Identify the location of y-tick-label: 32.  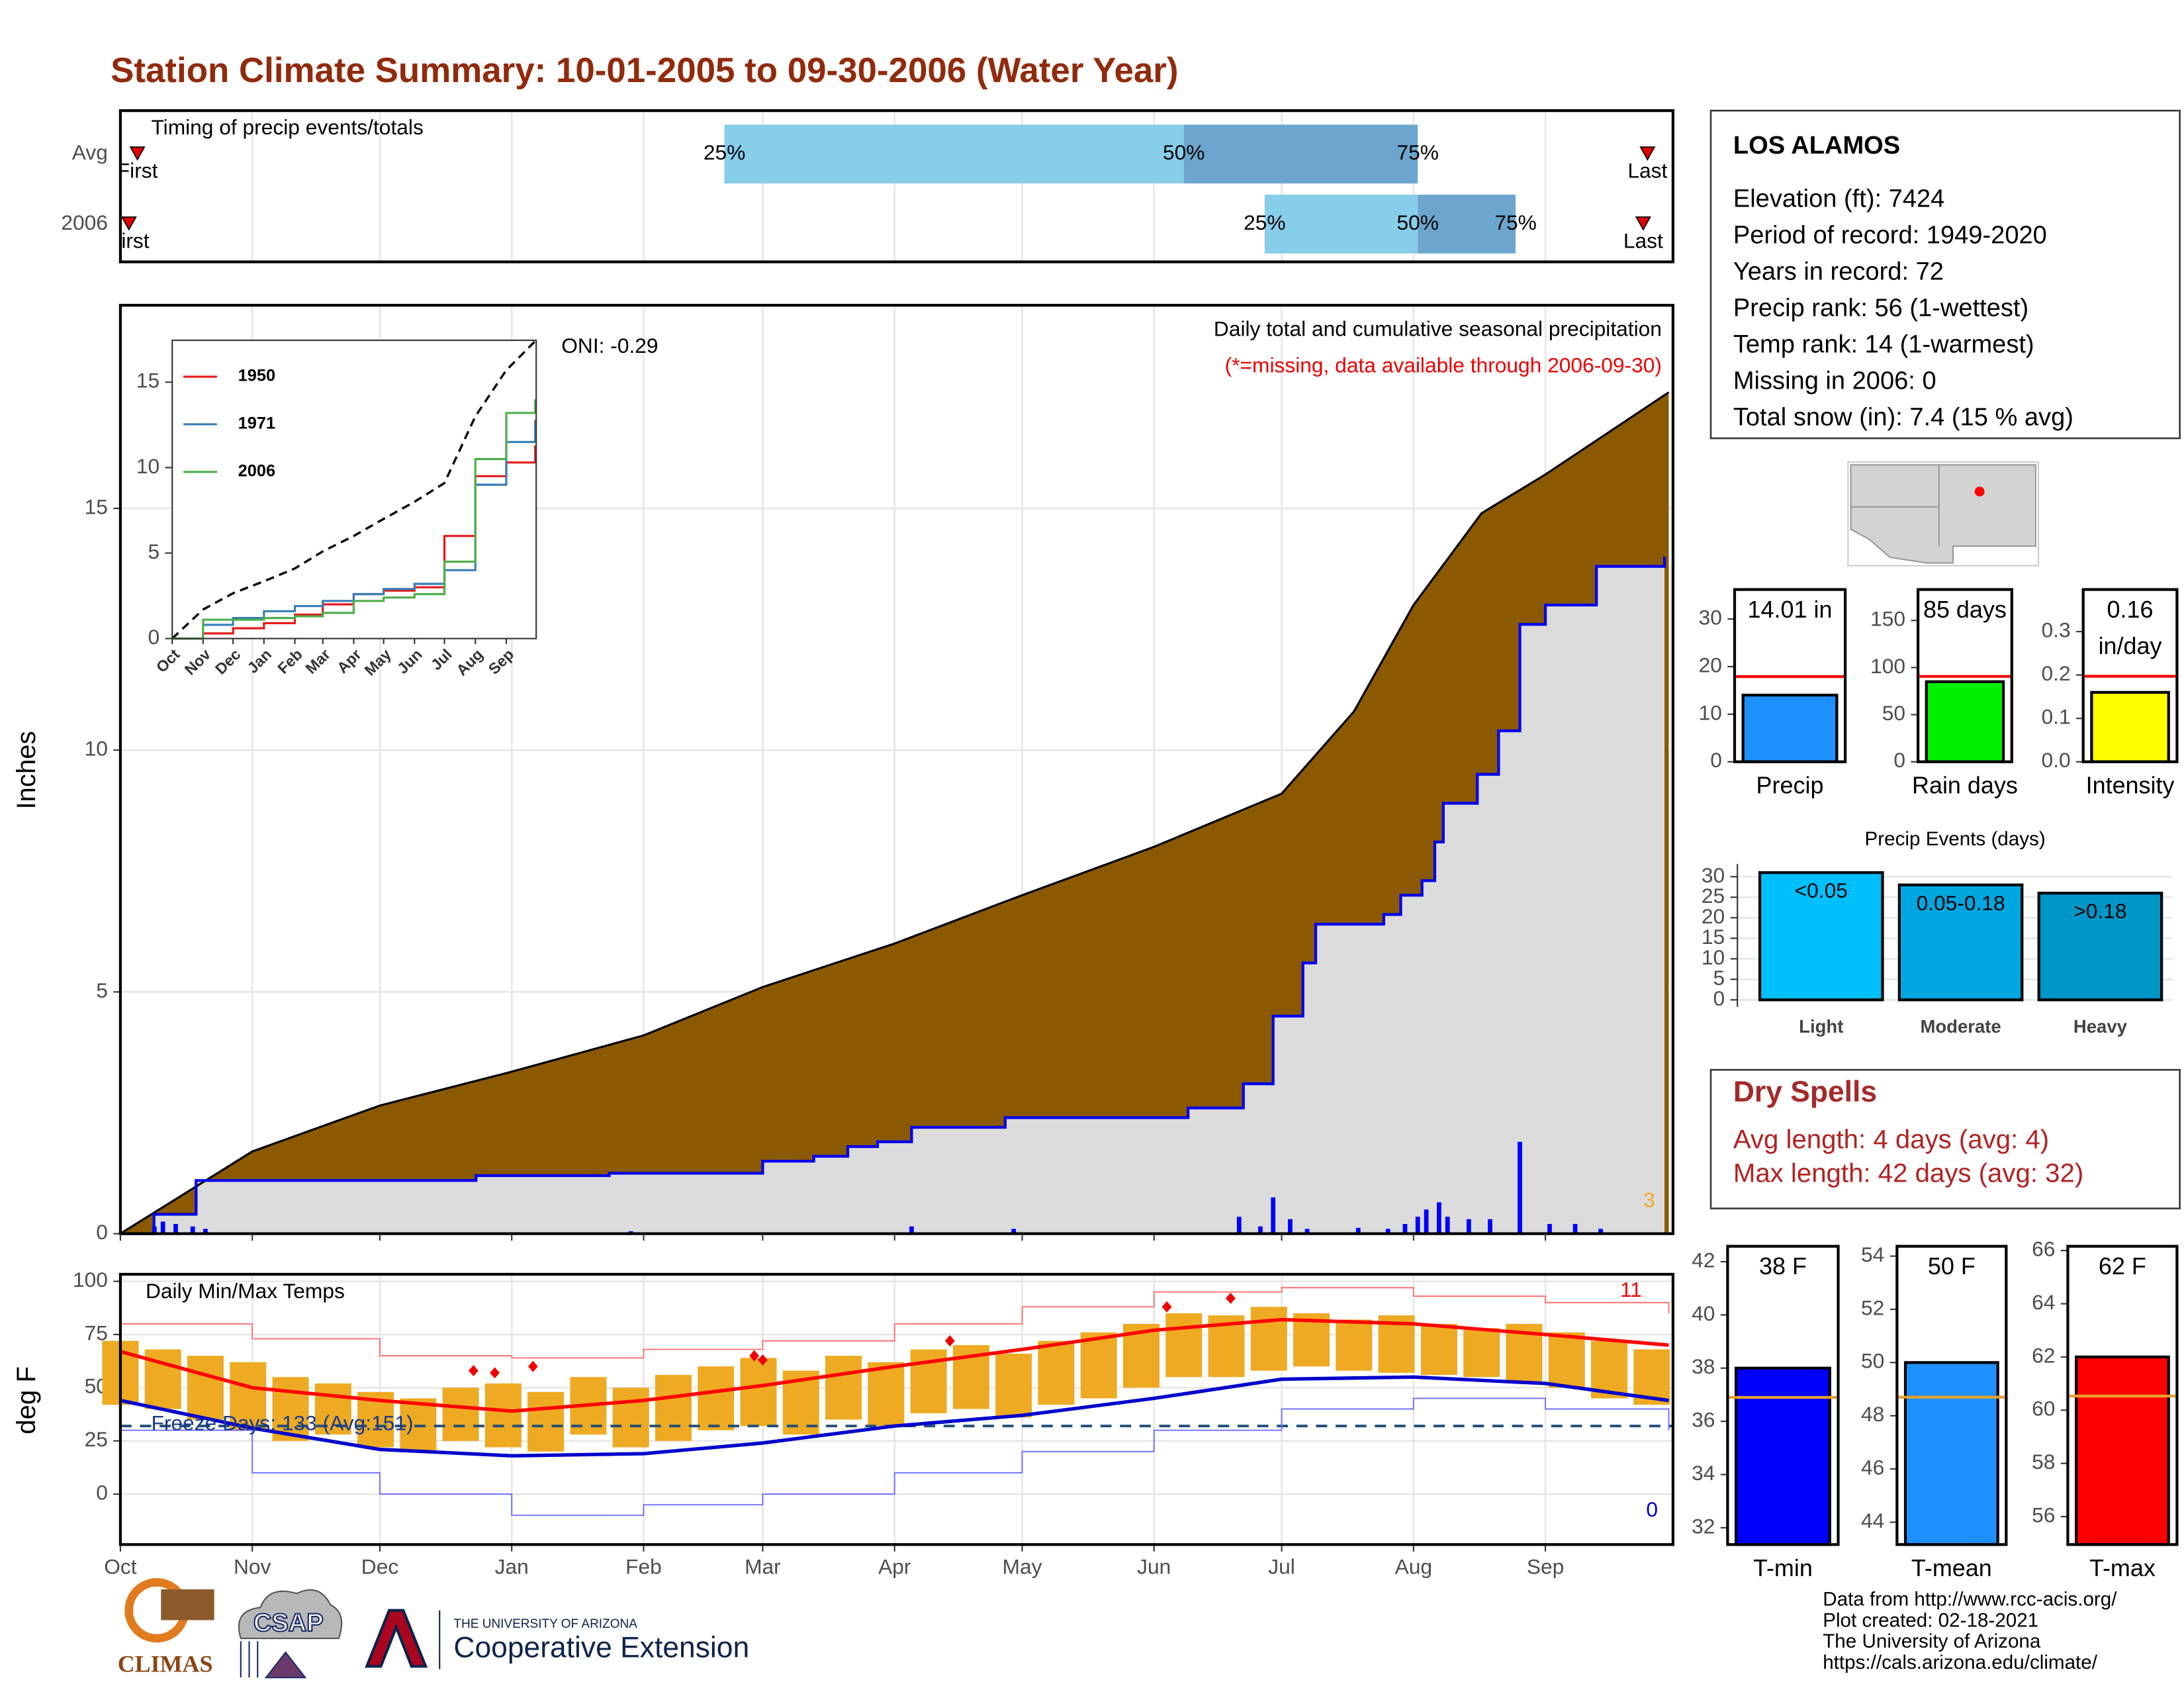
(1703, 1526).